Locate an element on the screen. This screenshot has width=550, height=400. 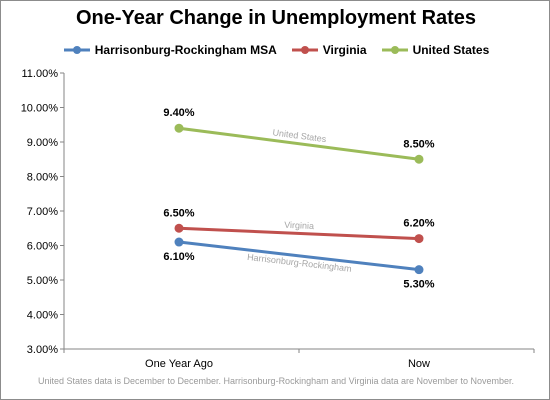
data-label: 6.10% is located at coordinates (178, 257).